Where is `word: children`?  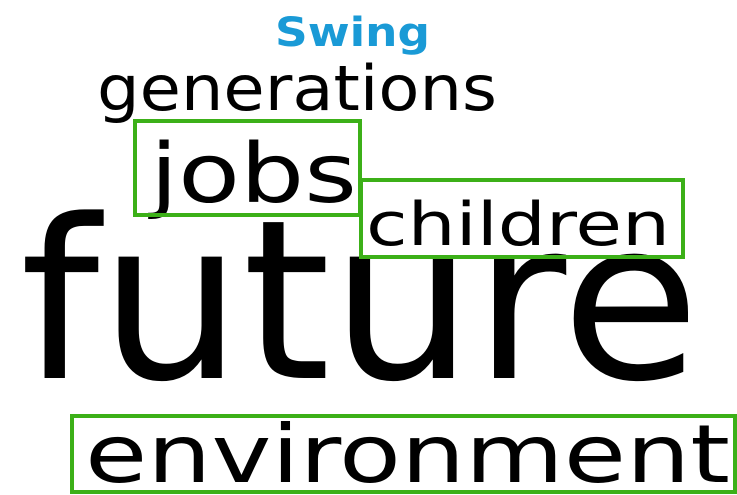 word: children is located at coordinates (518, 225).